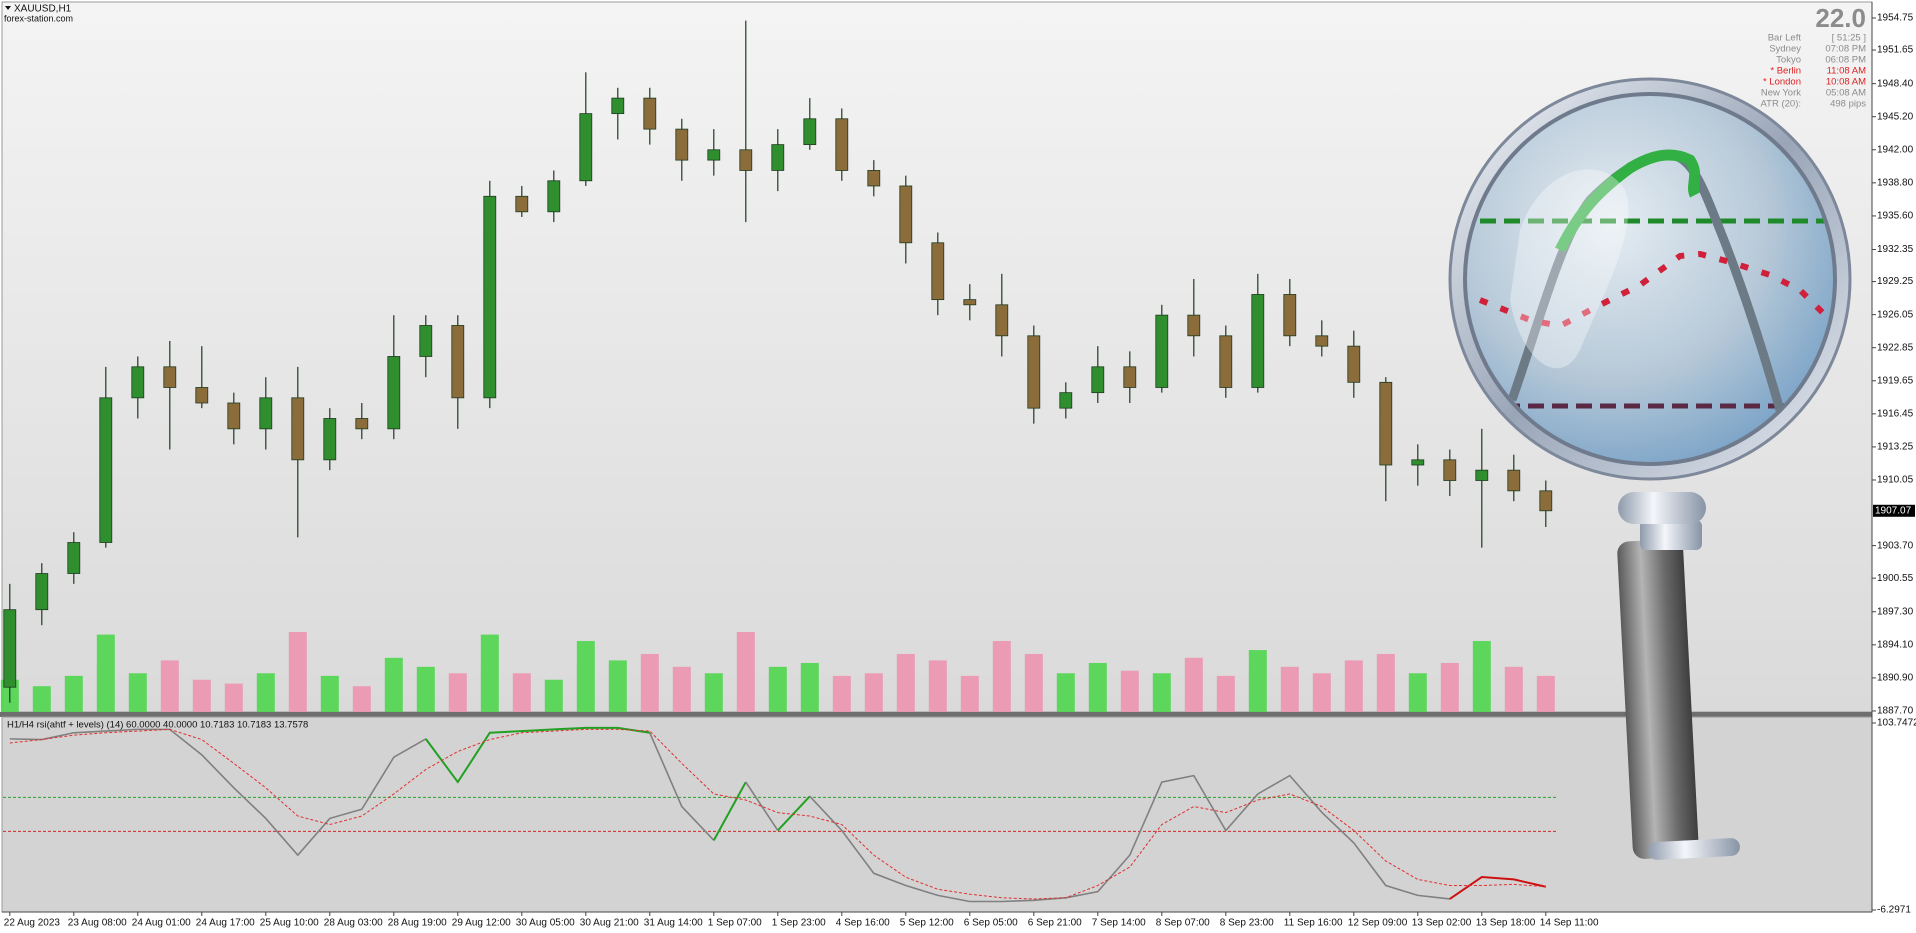 This screenshot has height=933, width=1916. What do you see at coordinates (1895, 644) in the screenshot?
I see `y-tick-label: 1894.10` at bounding box center [1895, 644].